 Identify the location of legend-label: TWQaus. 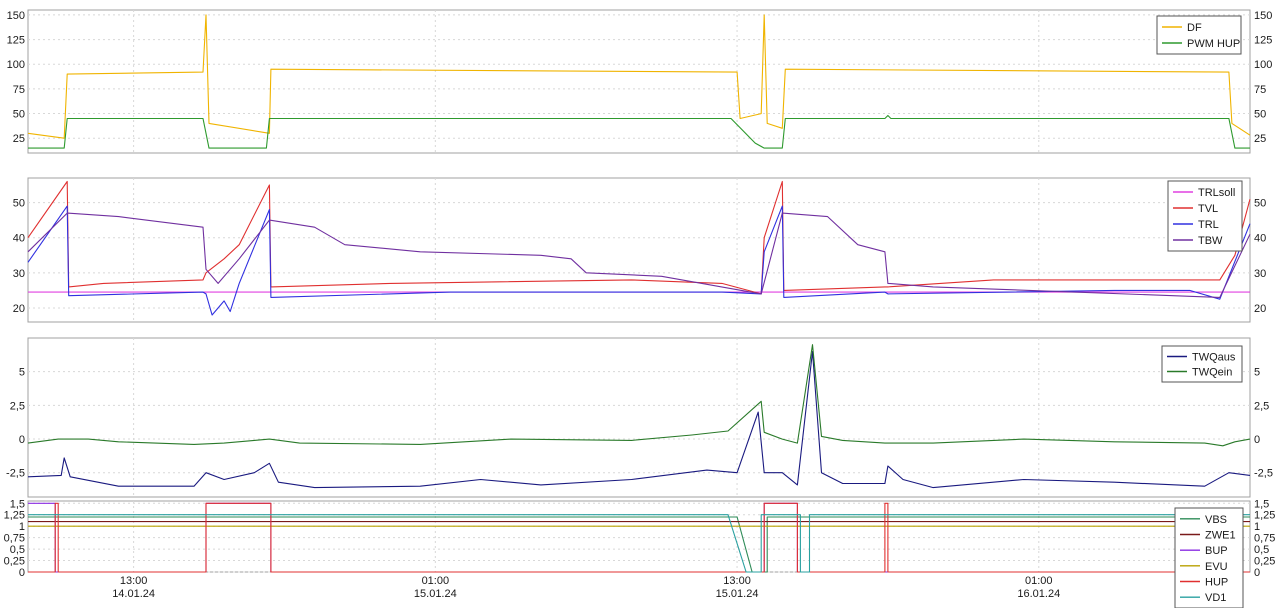
(1214, 358).